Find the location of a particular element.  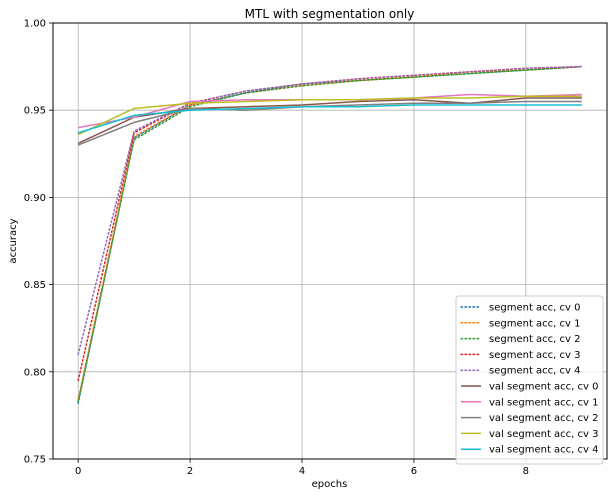

legend-label: val segment acc, cv 1 is located at coordinates (543, 402).